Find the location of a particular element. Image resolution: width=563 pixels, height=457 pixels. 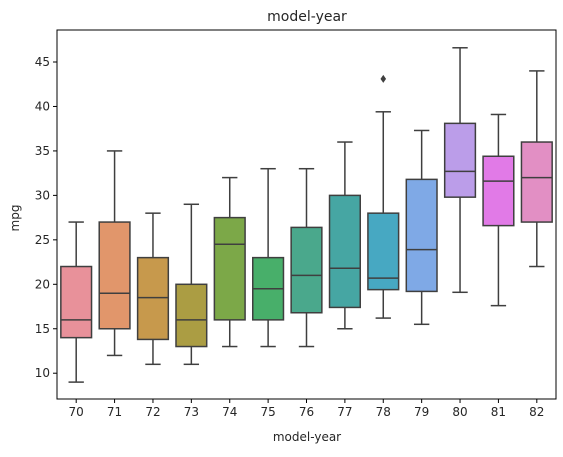

y-tick-label: 25 is located at coordinates (42, 240).